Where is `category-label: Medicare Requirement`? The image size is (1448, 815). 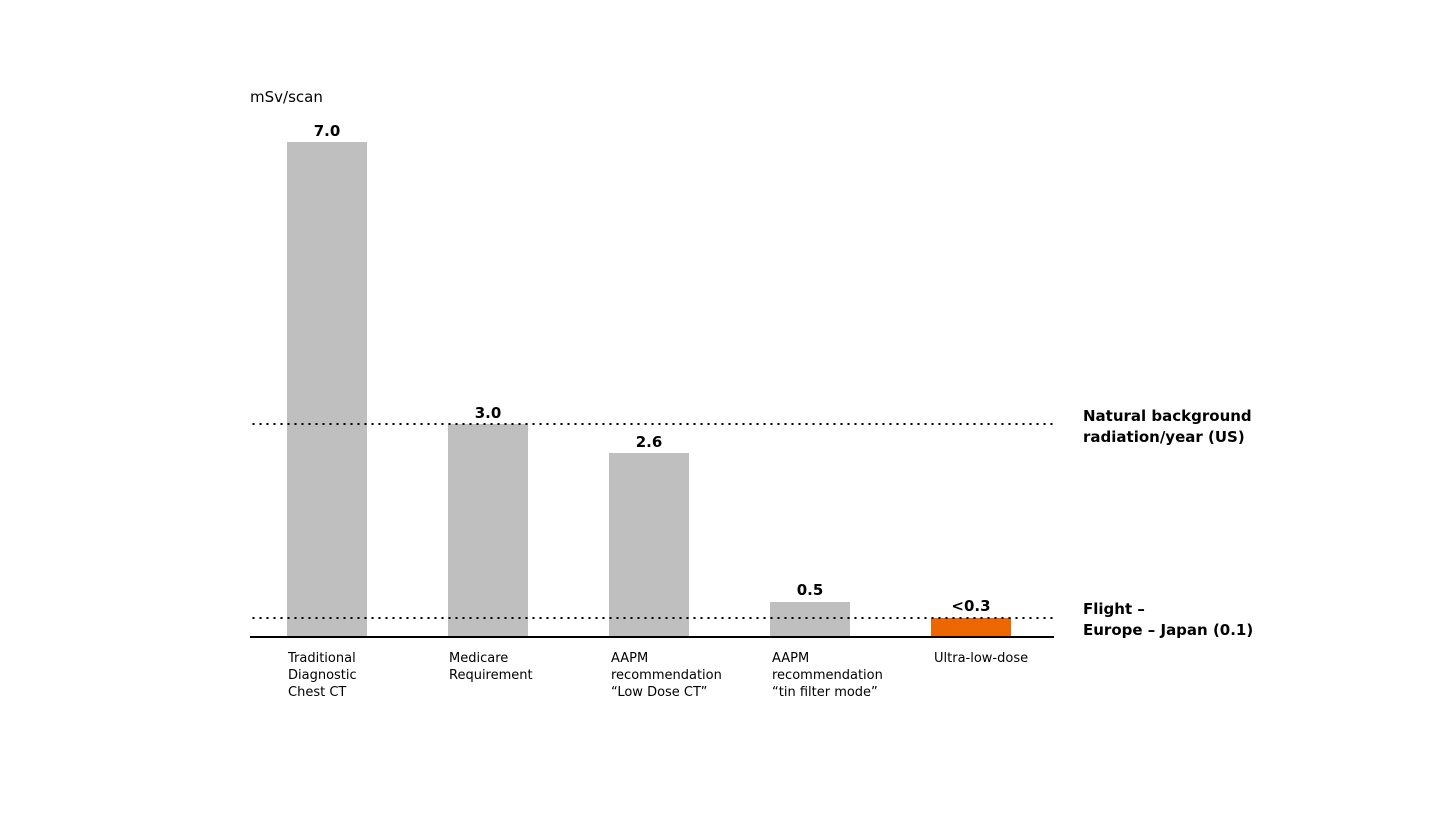 category-label: Medicare Requirement is located at coordinates (491, 667).